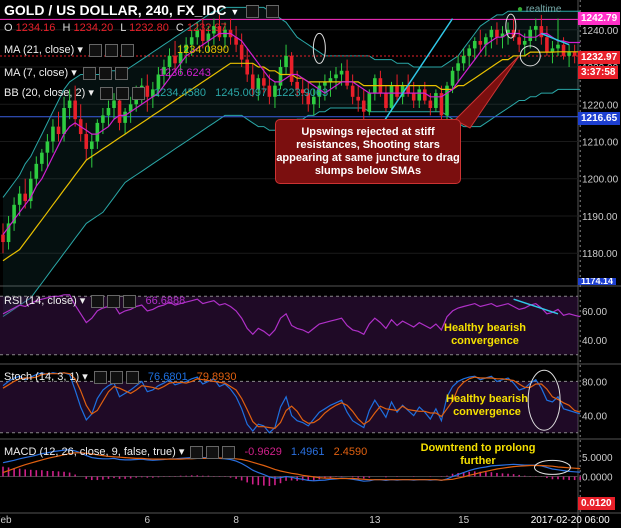 This screenshot has width=621, height=528. What do you see at coordinates (375, 520) in the screenshot?
I see `x-axis-tick-label: 13` at bounding box center [375, 520].